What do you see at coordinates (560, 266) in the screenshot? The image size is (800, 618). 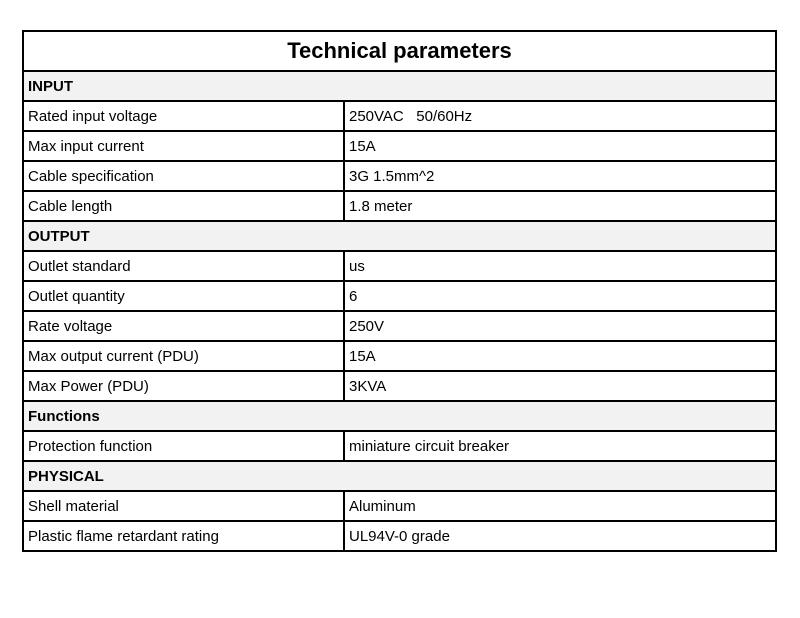 I see `parameter-value: us` at bounding box center [560, 266].